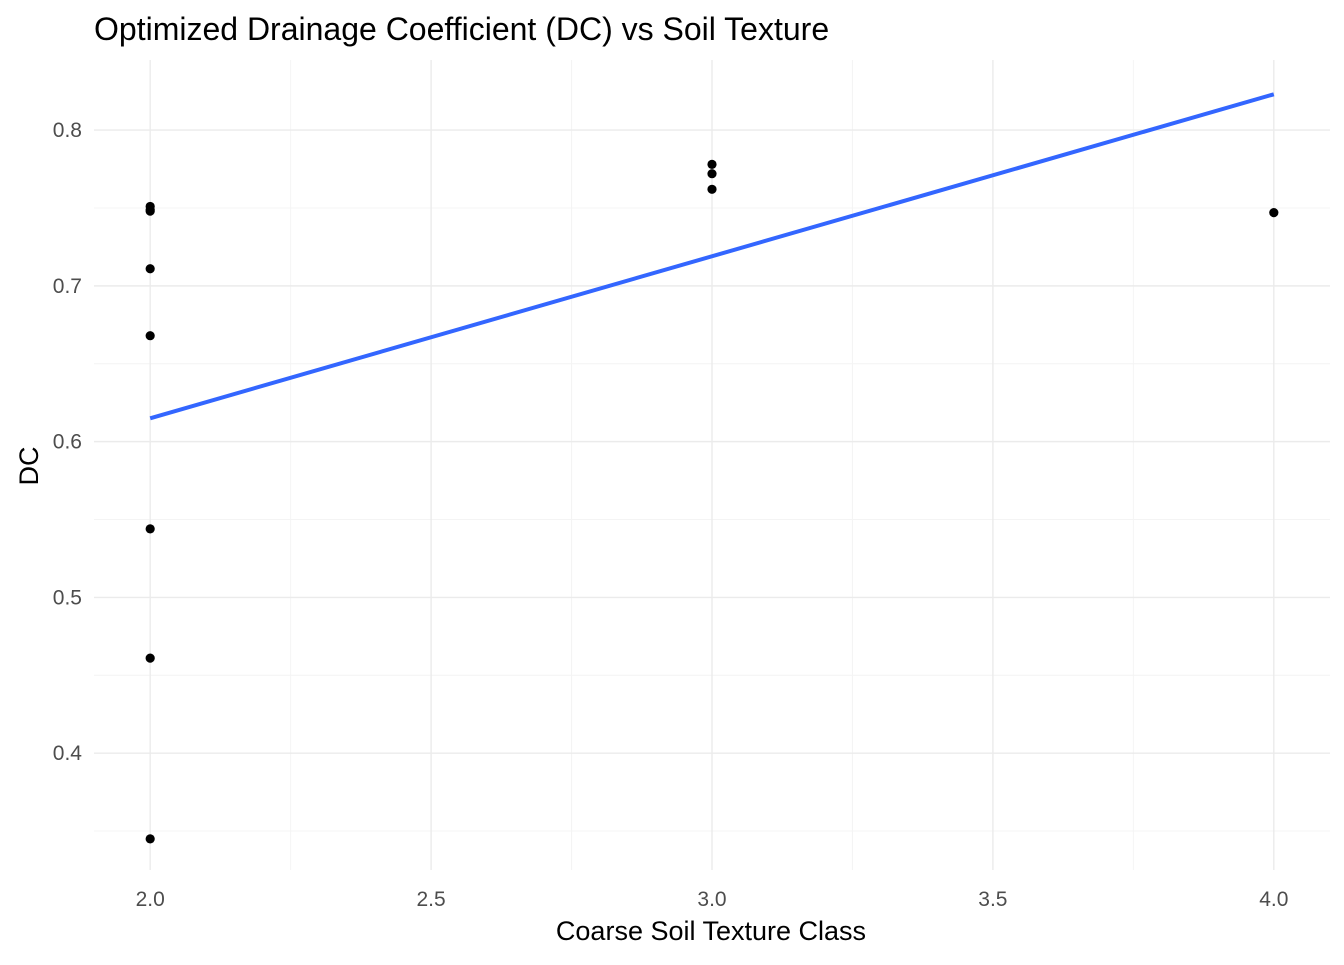  What do you see at coordinates (150, 899) in the screenshot?
I see `x-tick-label: 2.0` at bounding box center [150, 899].